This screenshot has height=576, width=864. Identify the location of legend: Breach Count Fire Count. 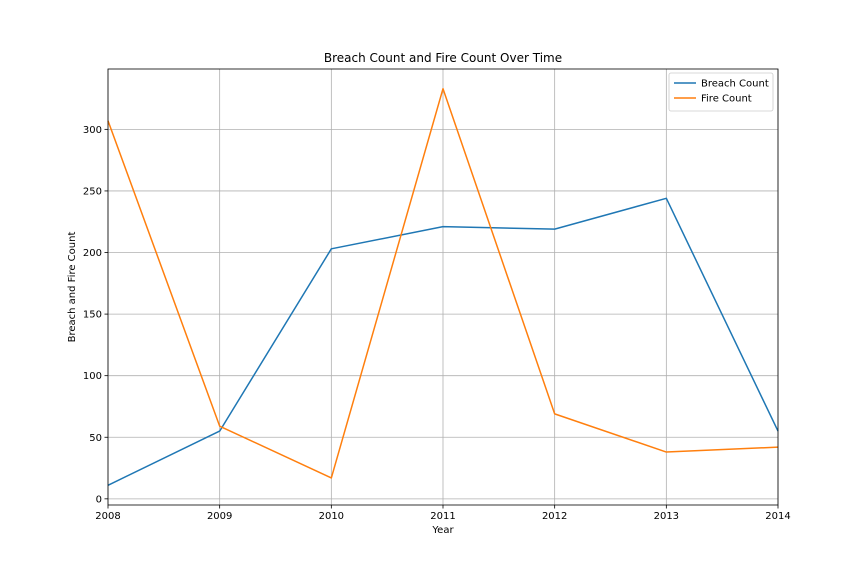
(721, 92).